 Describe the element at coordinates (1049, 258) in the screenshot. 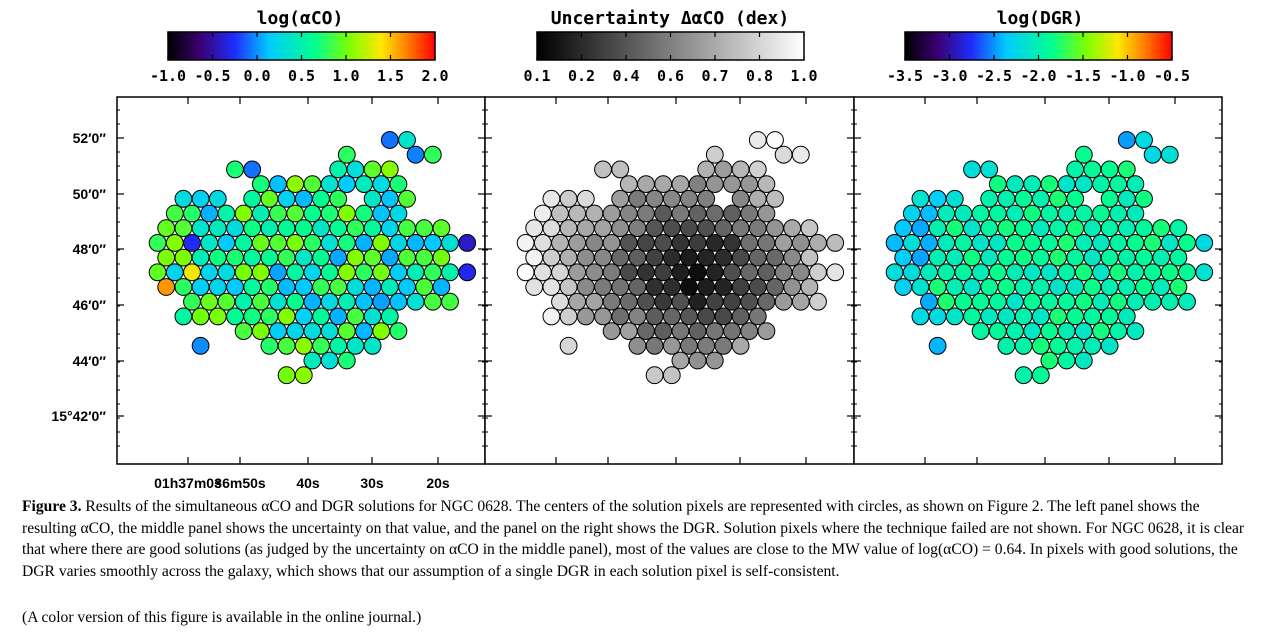

I see `panel-dgr-circles` at that location.